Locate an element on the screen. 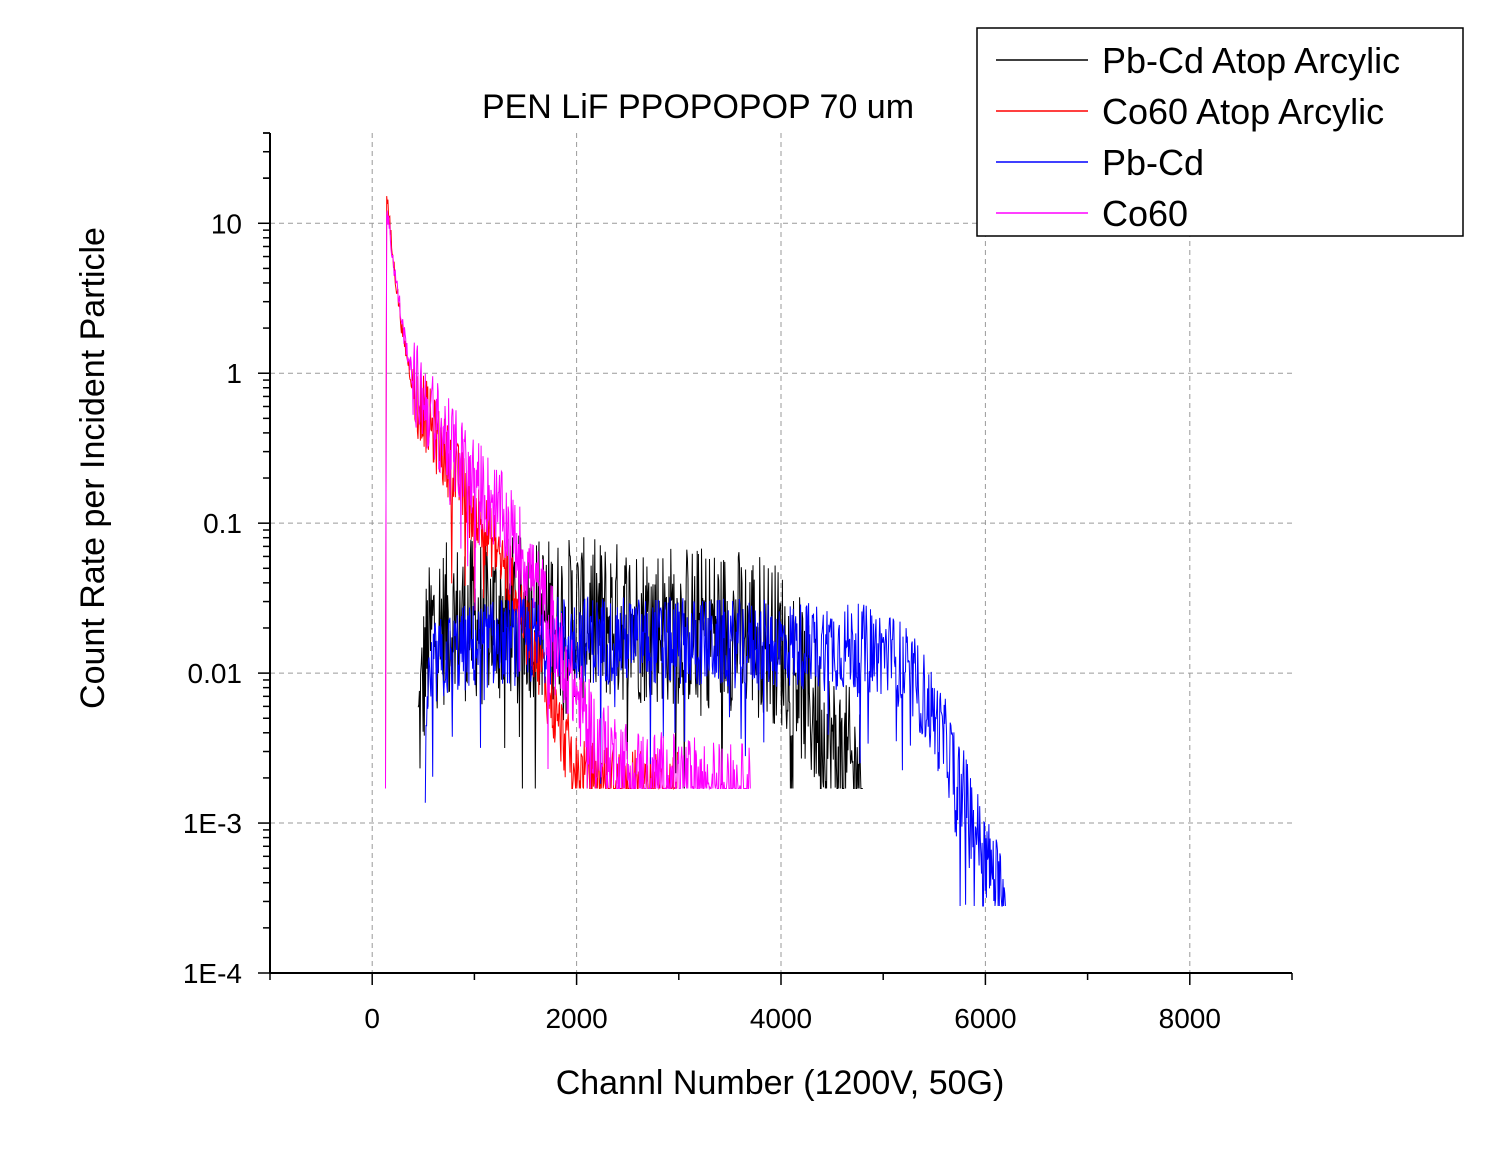 This screenshot has width=1500, height=1167. chart-title: PEN LiF PPOPOPOP 70 um is located at coordinates (698, 107).